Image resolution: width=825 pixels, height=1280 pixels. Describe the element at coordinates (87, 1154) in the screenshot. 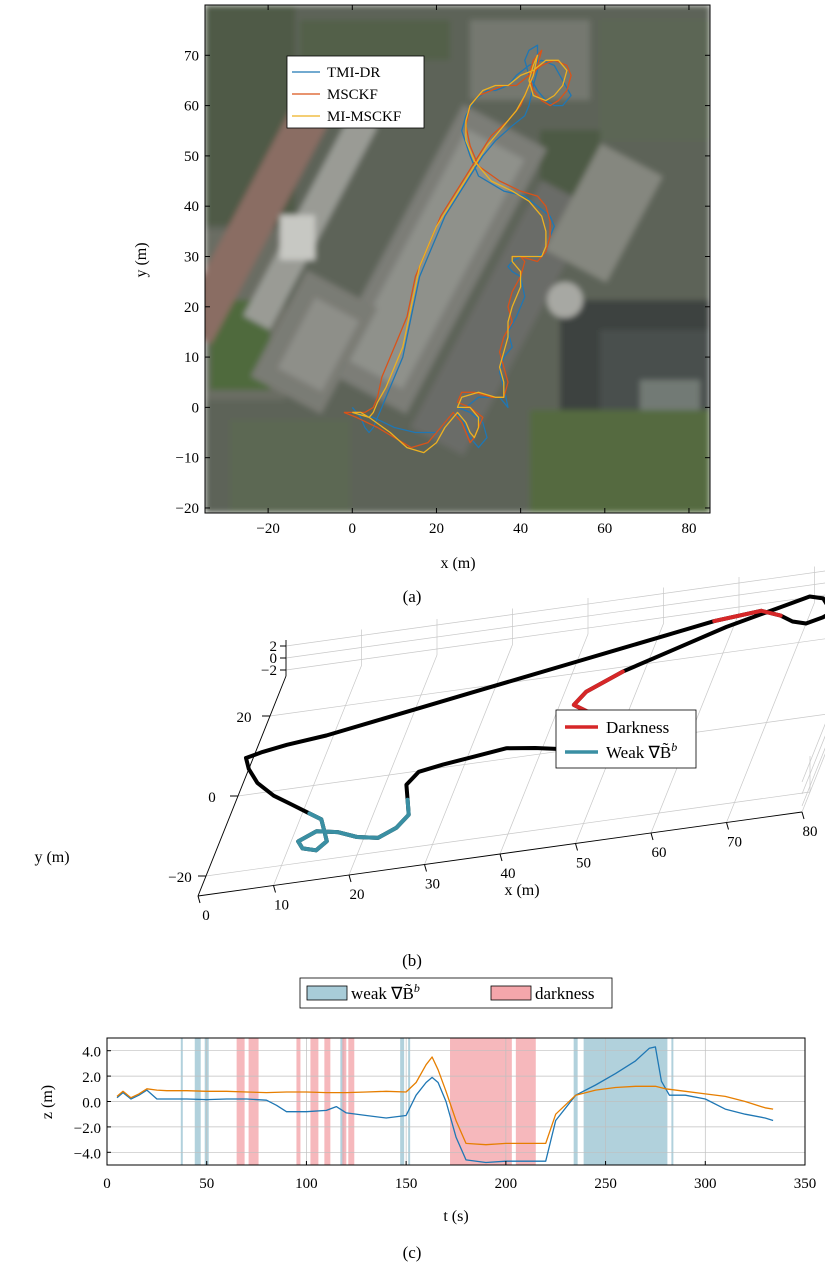

I see `c-y-tick-label-4: −4.0` at that location.